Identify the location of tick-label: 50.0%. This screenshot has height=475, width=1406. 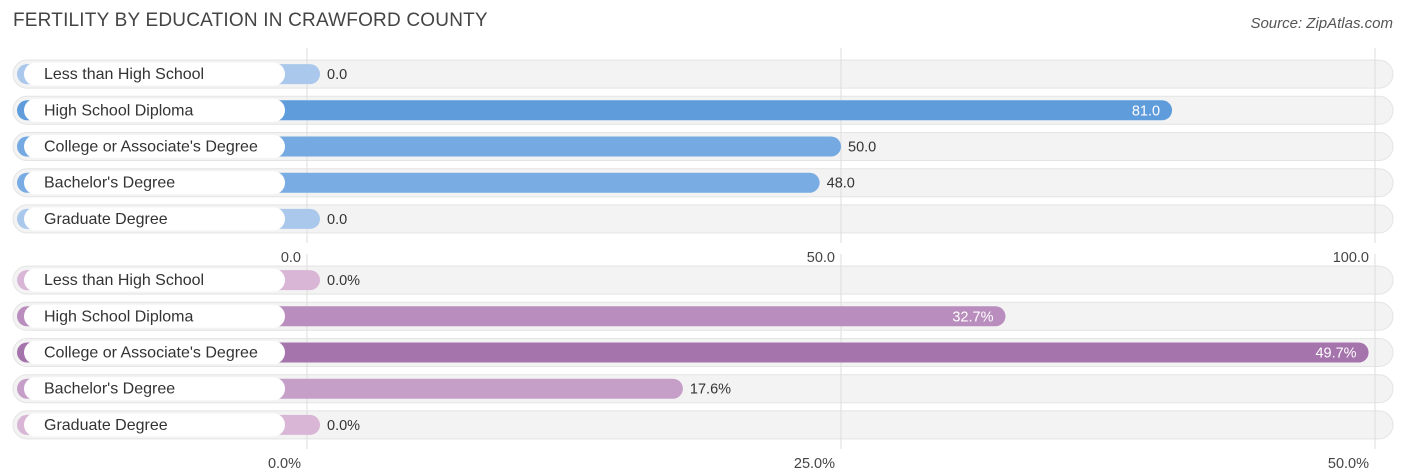
(1348, 464).